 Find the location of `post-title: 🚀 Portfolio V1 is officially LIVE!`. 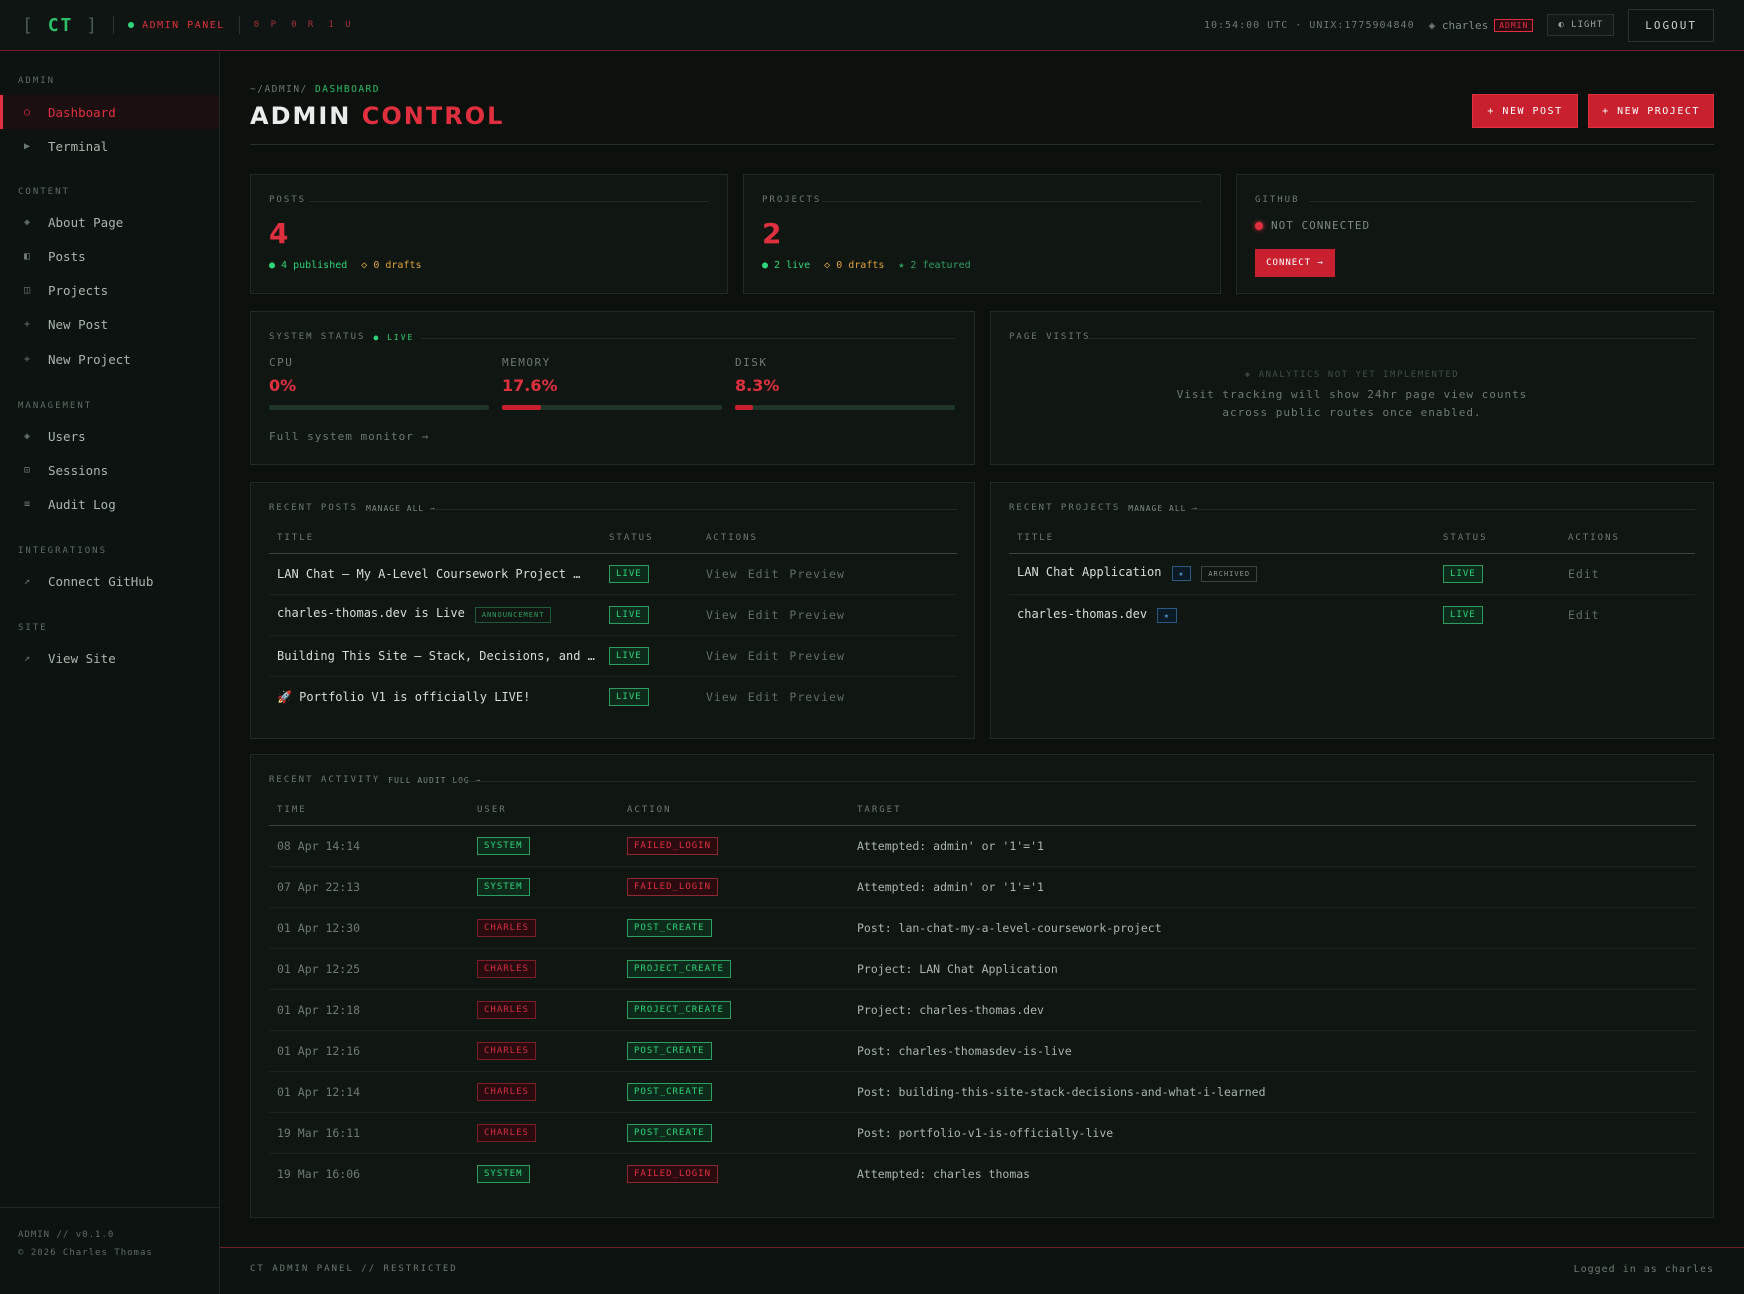

post-title: 🚀 Portfolio V1 is officially LIVE! is located at coordinates (404, 696).